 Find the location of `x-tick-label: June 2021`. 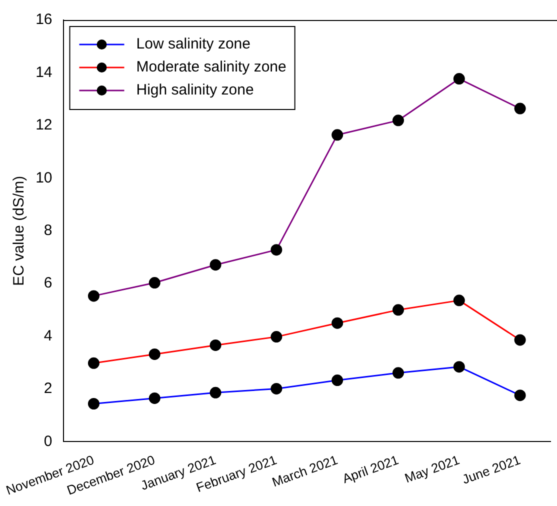

x-tick-label: June 2021 is located at coordinates (491, 469).